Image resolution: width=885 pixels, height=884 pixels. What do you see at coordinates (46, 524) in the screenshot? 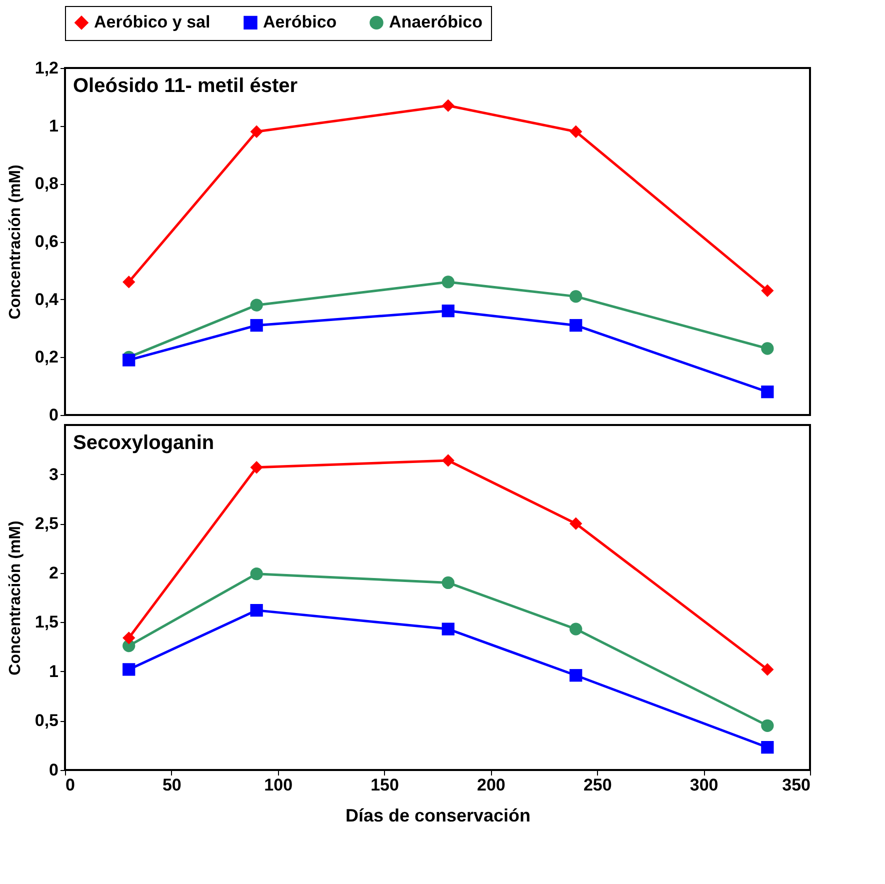
I see `y-tick-label: 2,5` at bounding box center [46, 524].